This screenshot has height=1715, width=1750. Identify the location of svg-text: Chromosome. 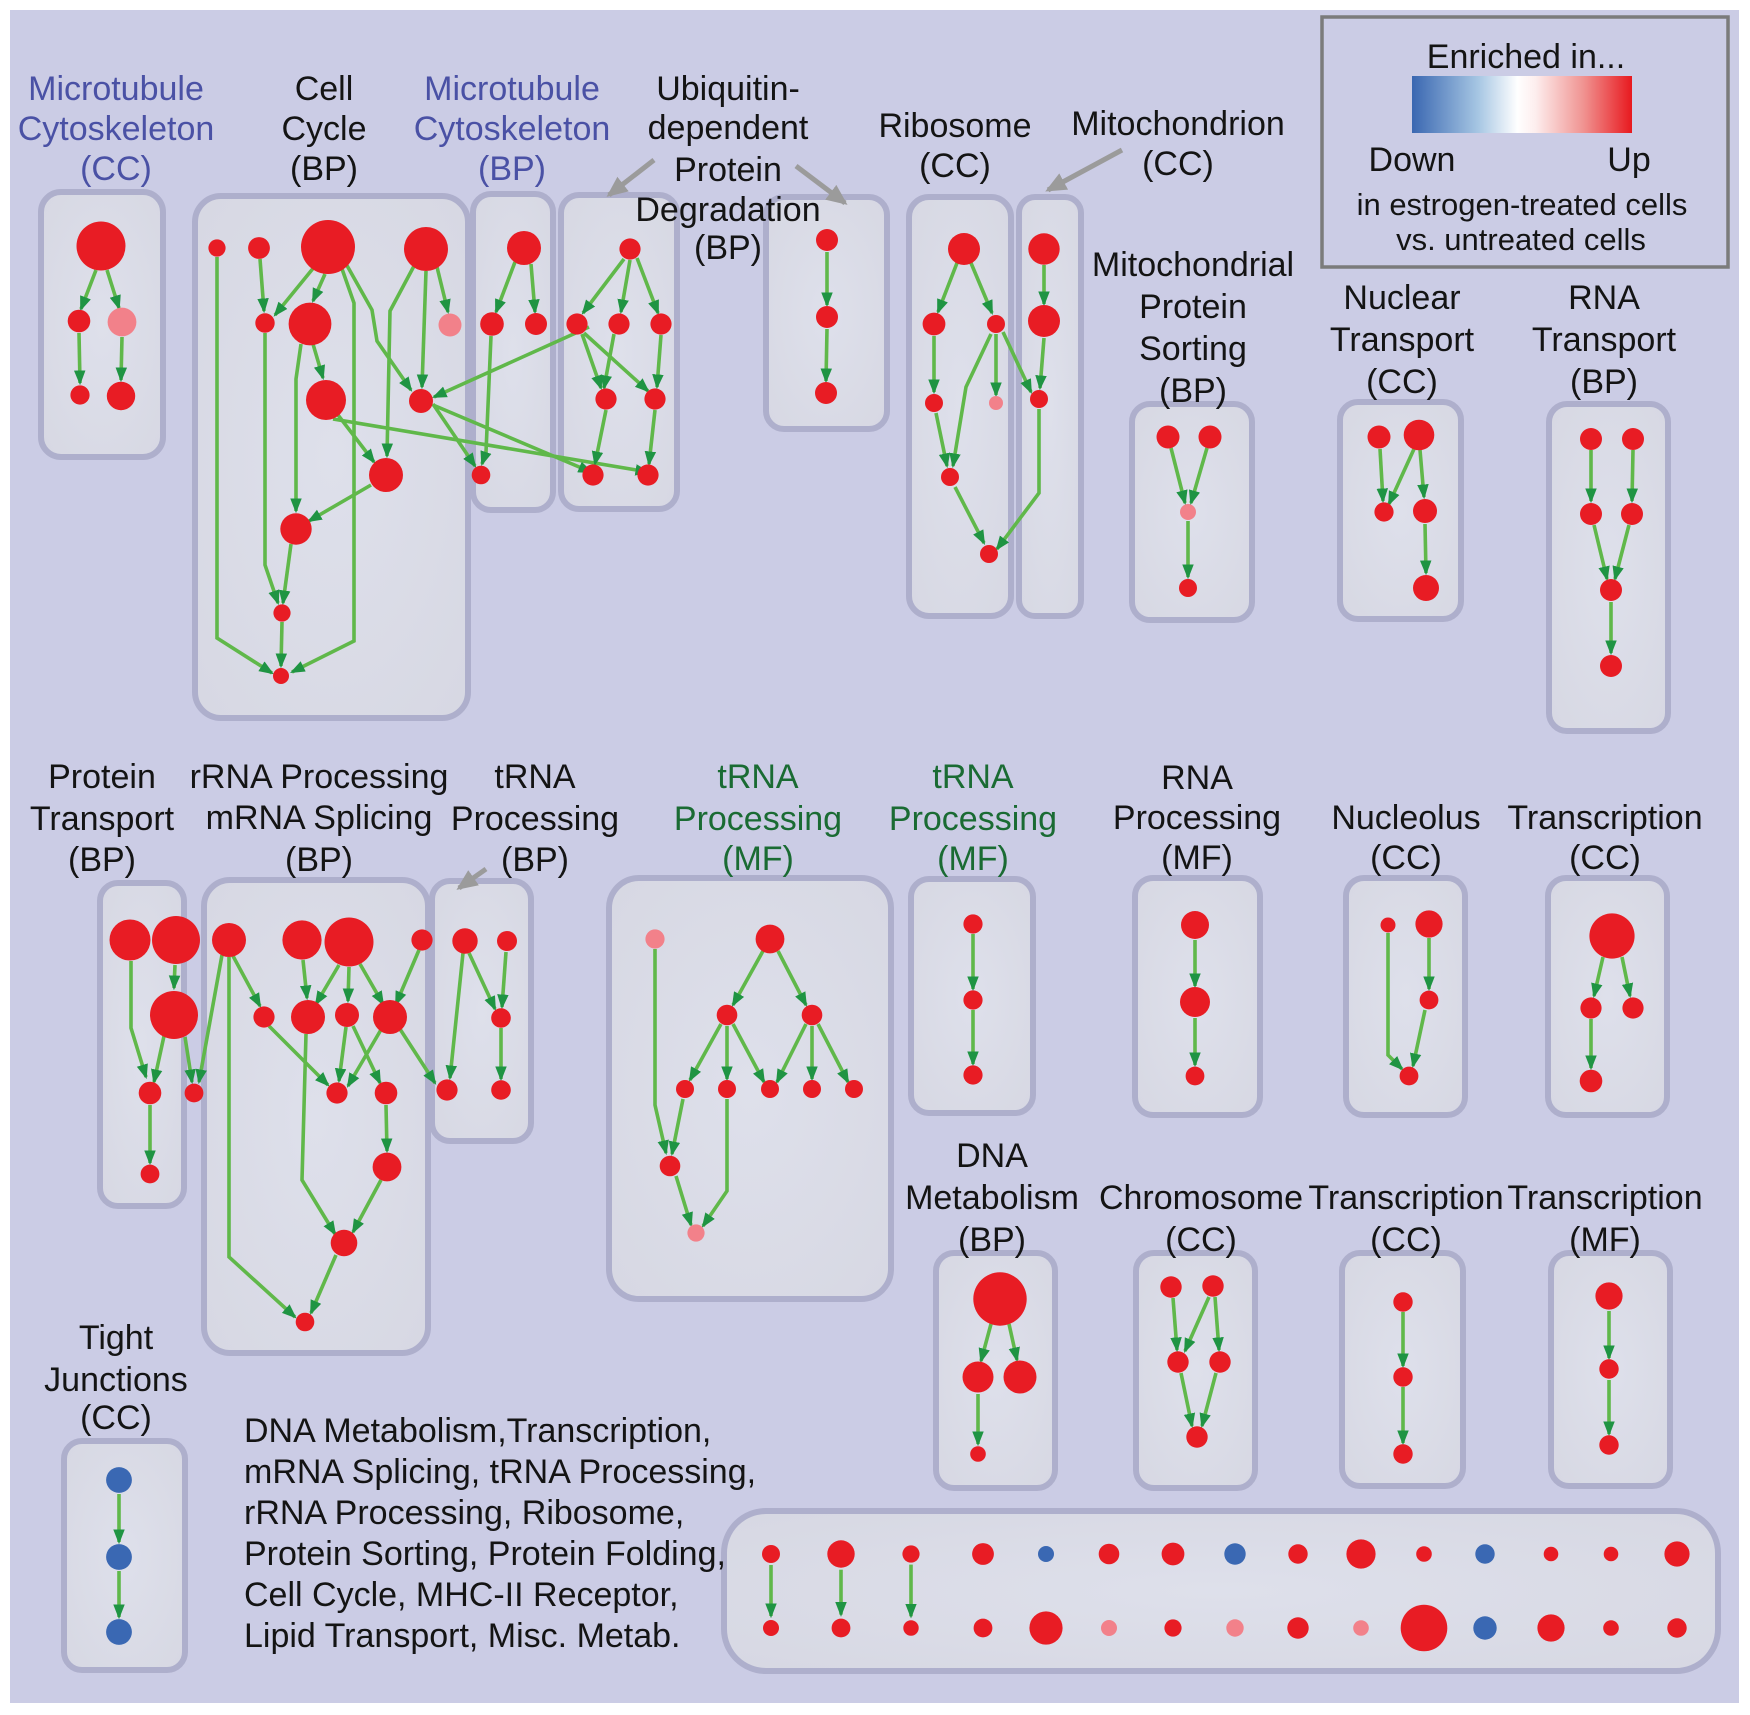
(1201, 1198).